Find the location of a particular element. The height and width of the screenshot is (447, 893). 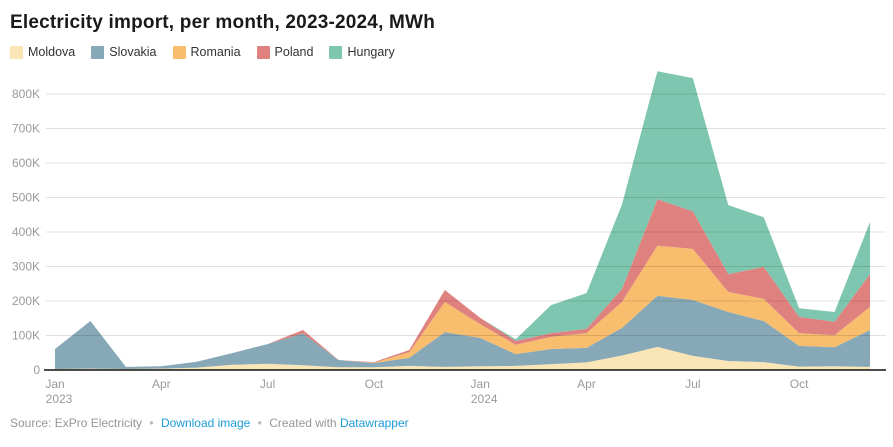

legend-label: Romania is located at coordinates (215, 52).